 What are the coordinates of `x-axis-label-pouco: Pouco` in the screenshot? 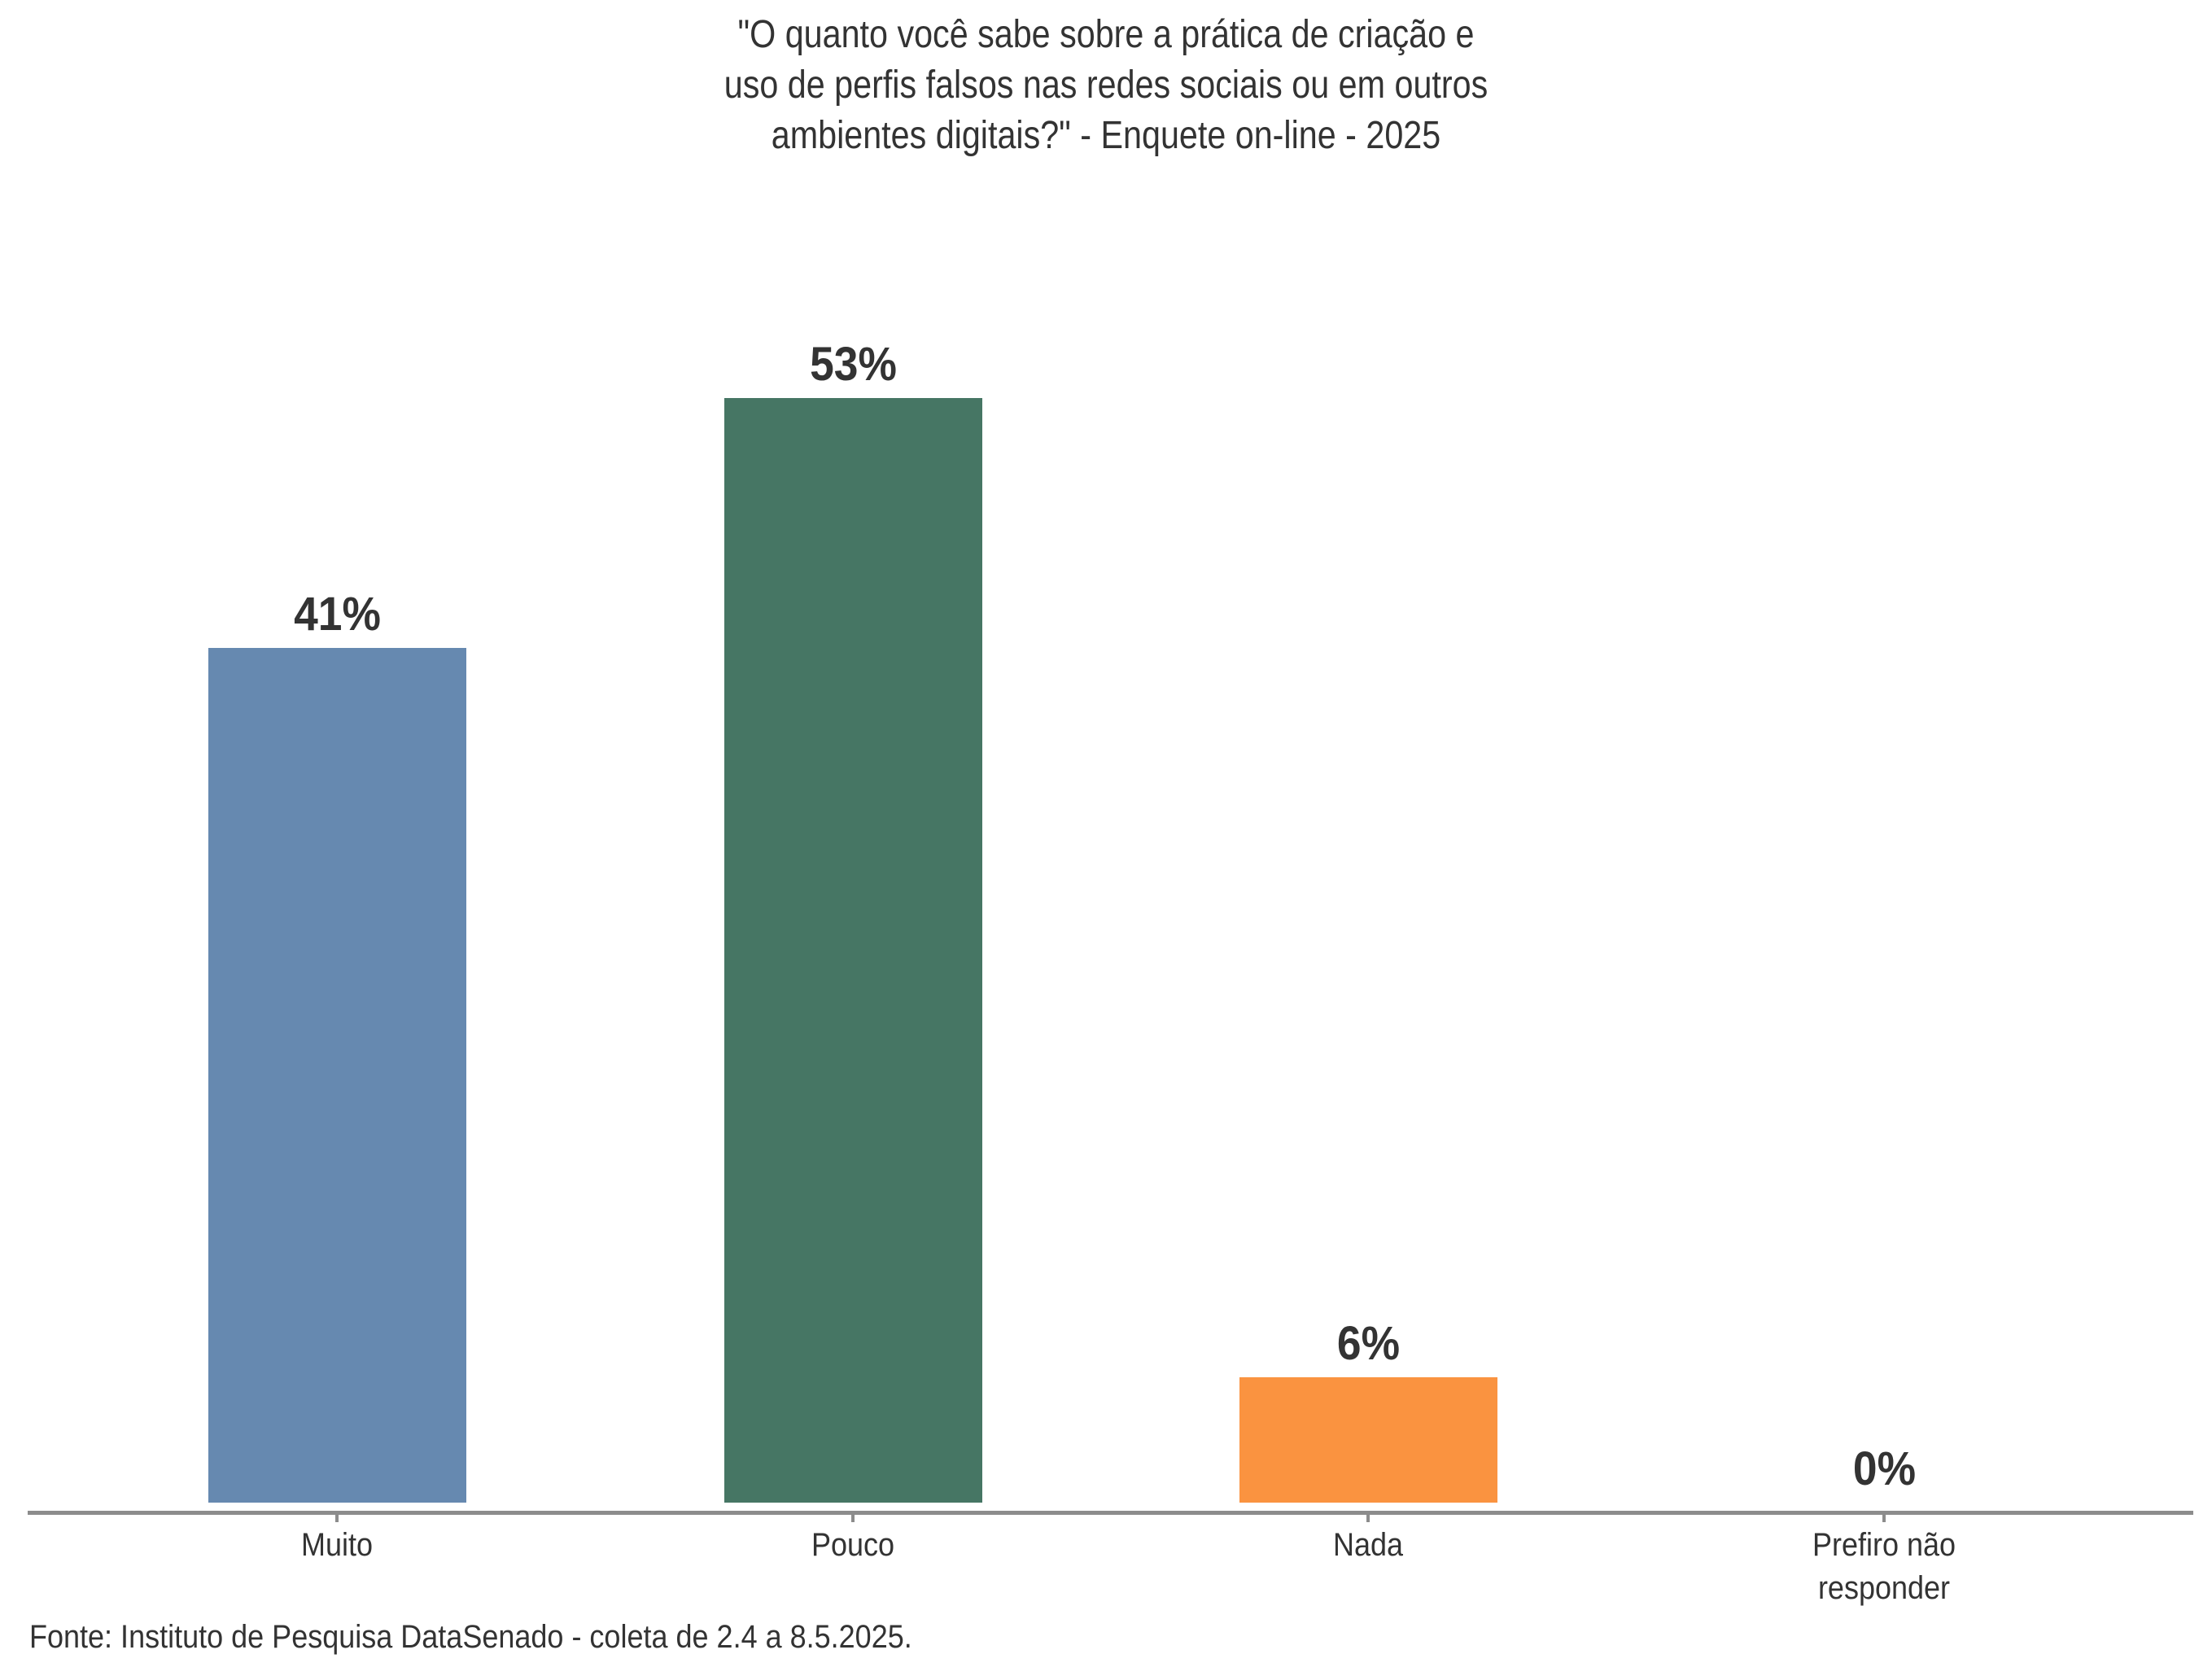 It's located at (852, 1546).